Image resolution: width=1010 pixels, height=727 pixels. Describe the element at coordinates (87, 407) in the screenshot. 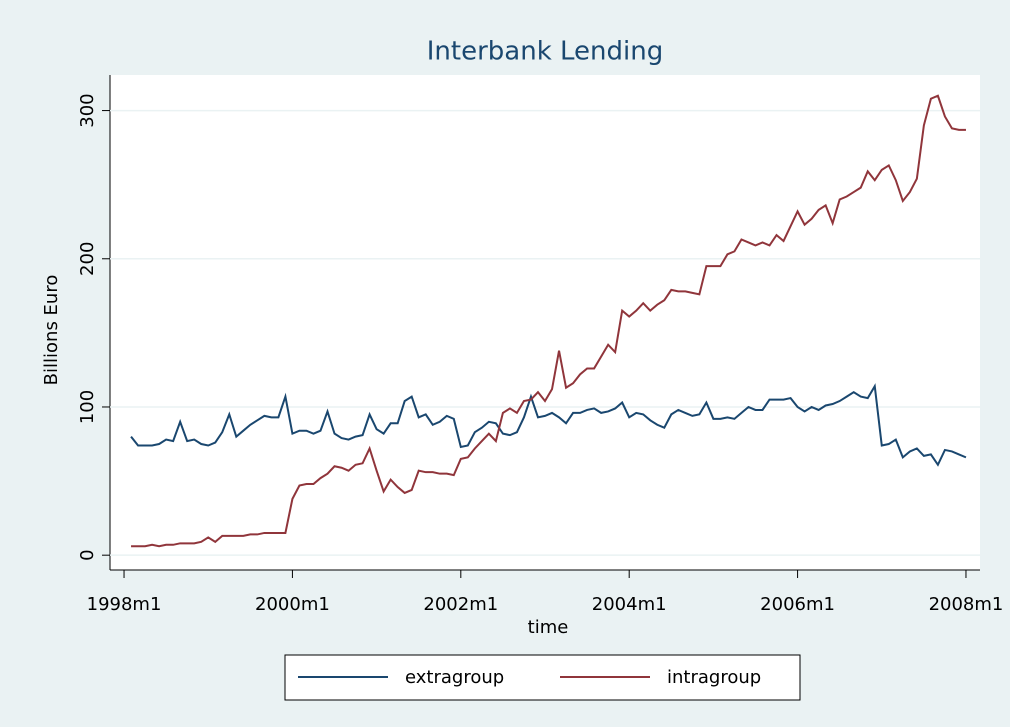

I see `y-tick-label: 100` at that location.